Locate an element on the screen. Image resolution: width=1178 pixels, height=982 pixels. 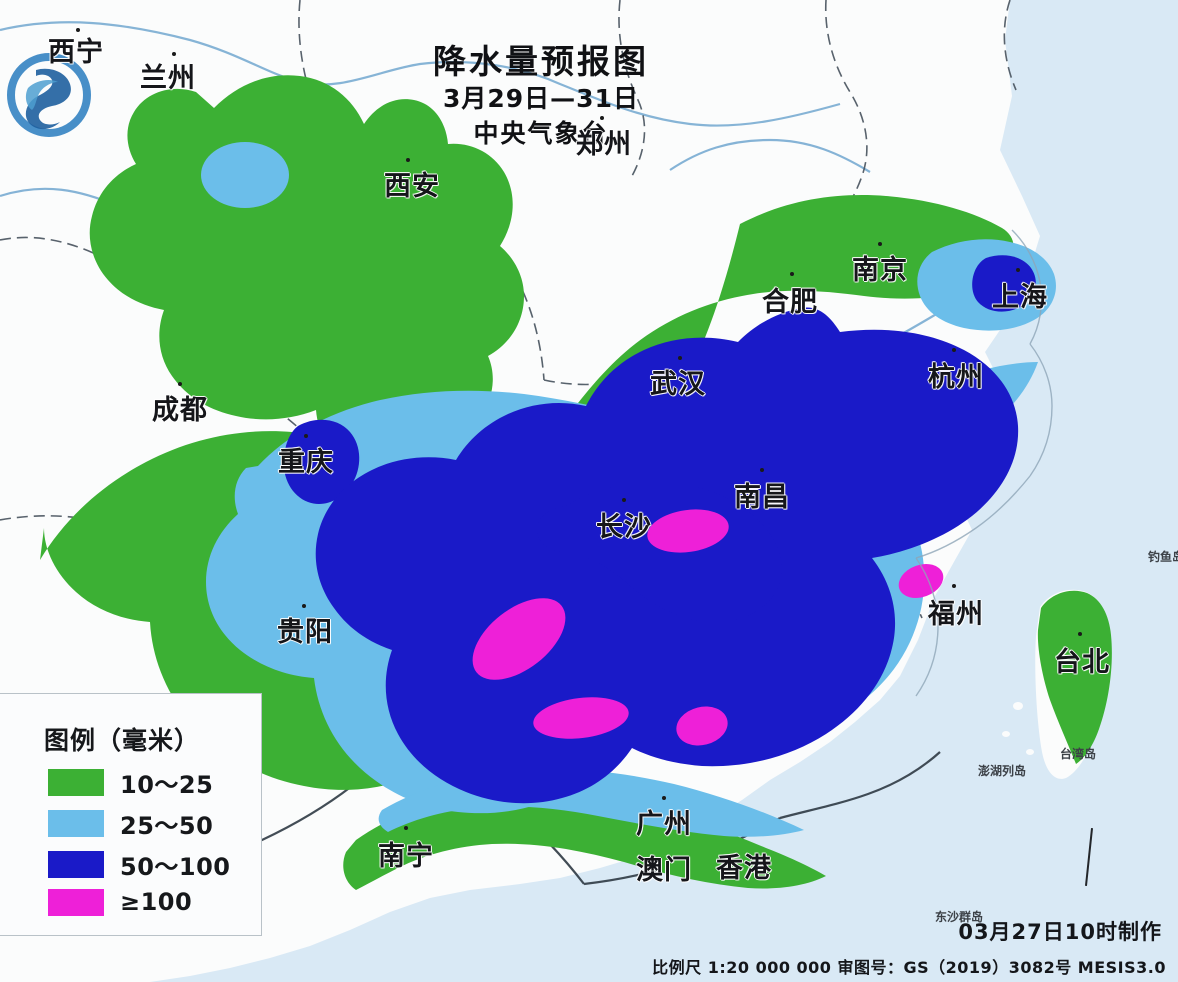
magenta-core-guangdong-north is located at coordinates (581, 718).